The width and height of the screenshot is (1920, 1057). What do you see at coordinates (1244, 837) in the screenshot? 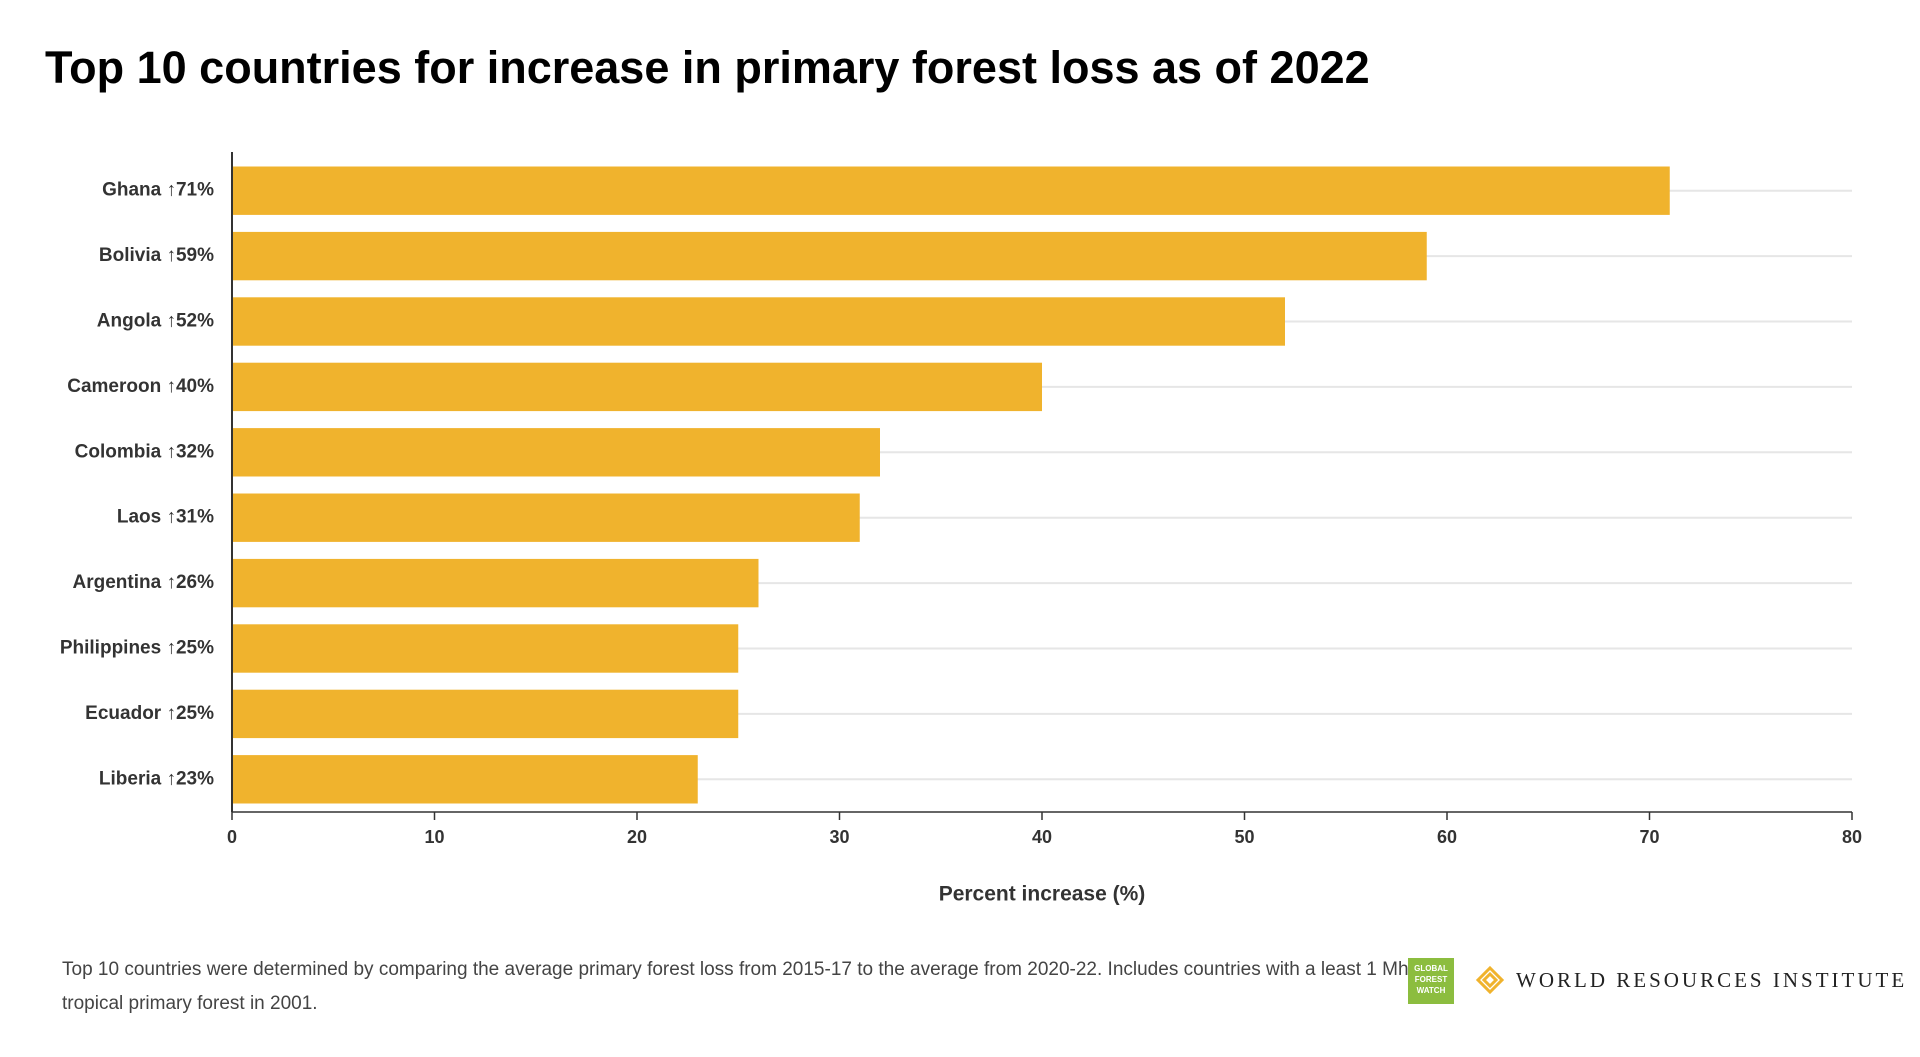
I see `x-tick-label: 50` at bounding box center [1244, 837].